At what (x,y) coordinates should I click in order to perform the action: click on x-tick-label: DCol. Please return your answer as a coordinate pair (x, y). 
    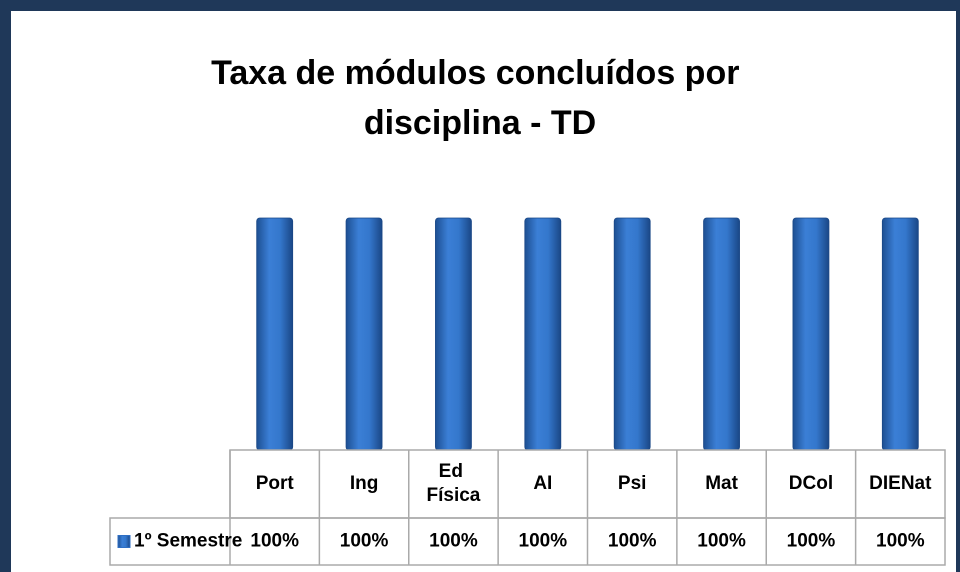
    Looking at the image, I should click on (811, 483).